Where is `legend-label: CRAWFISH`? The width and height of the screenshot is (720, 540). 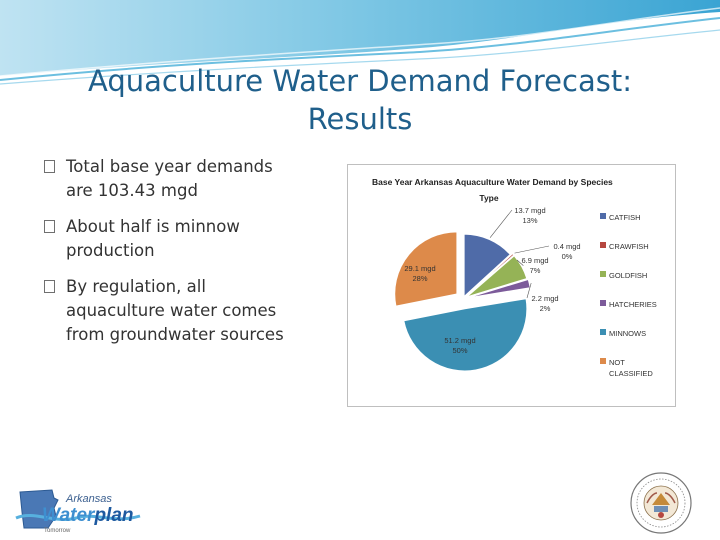
legend-label: CRAWFISH is located at coordinates (629, 246).